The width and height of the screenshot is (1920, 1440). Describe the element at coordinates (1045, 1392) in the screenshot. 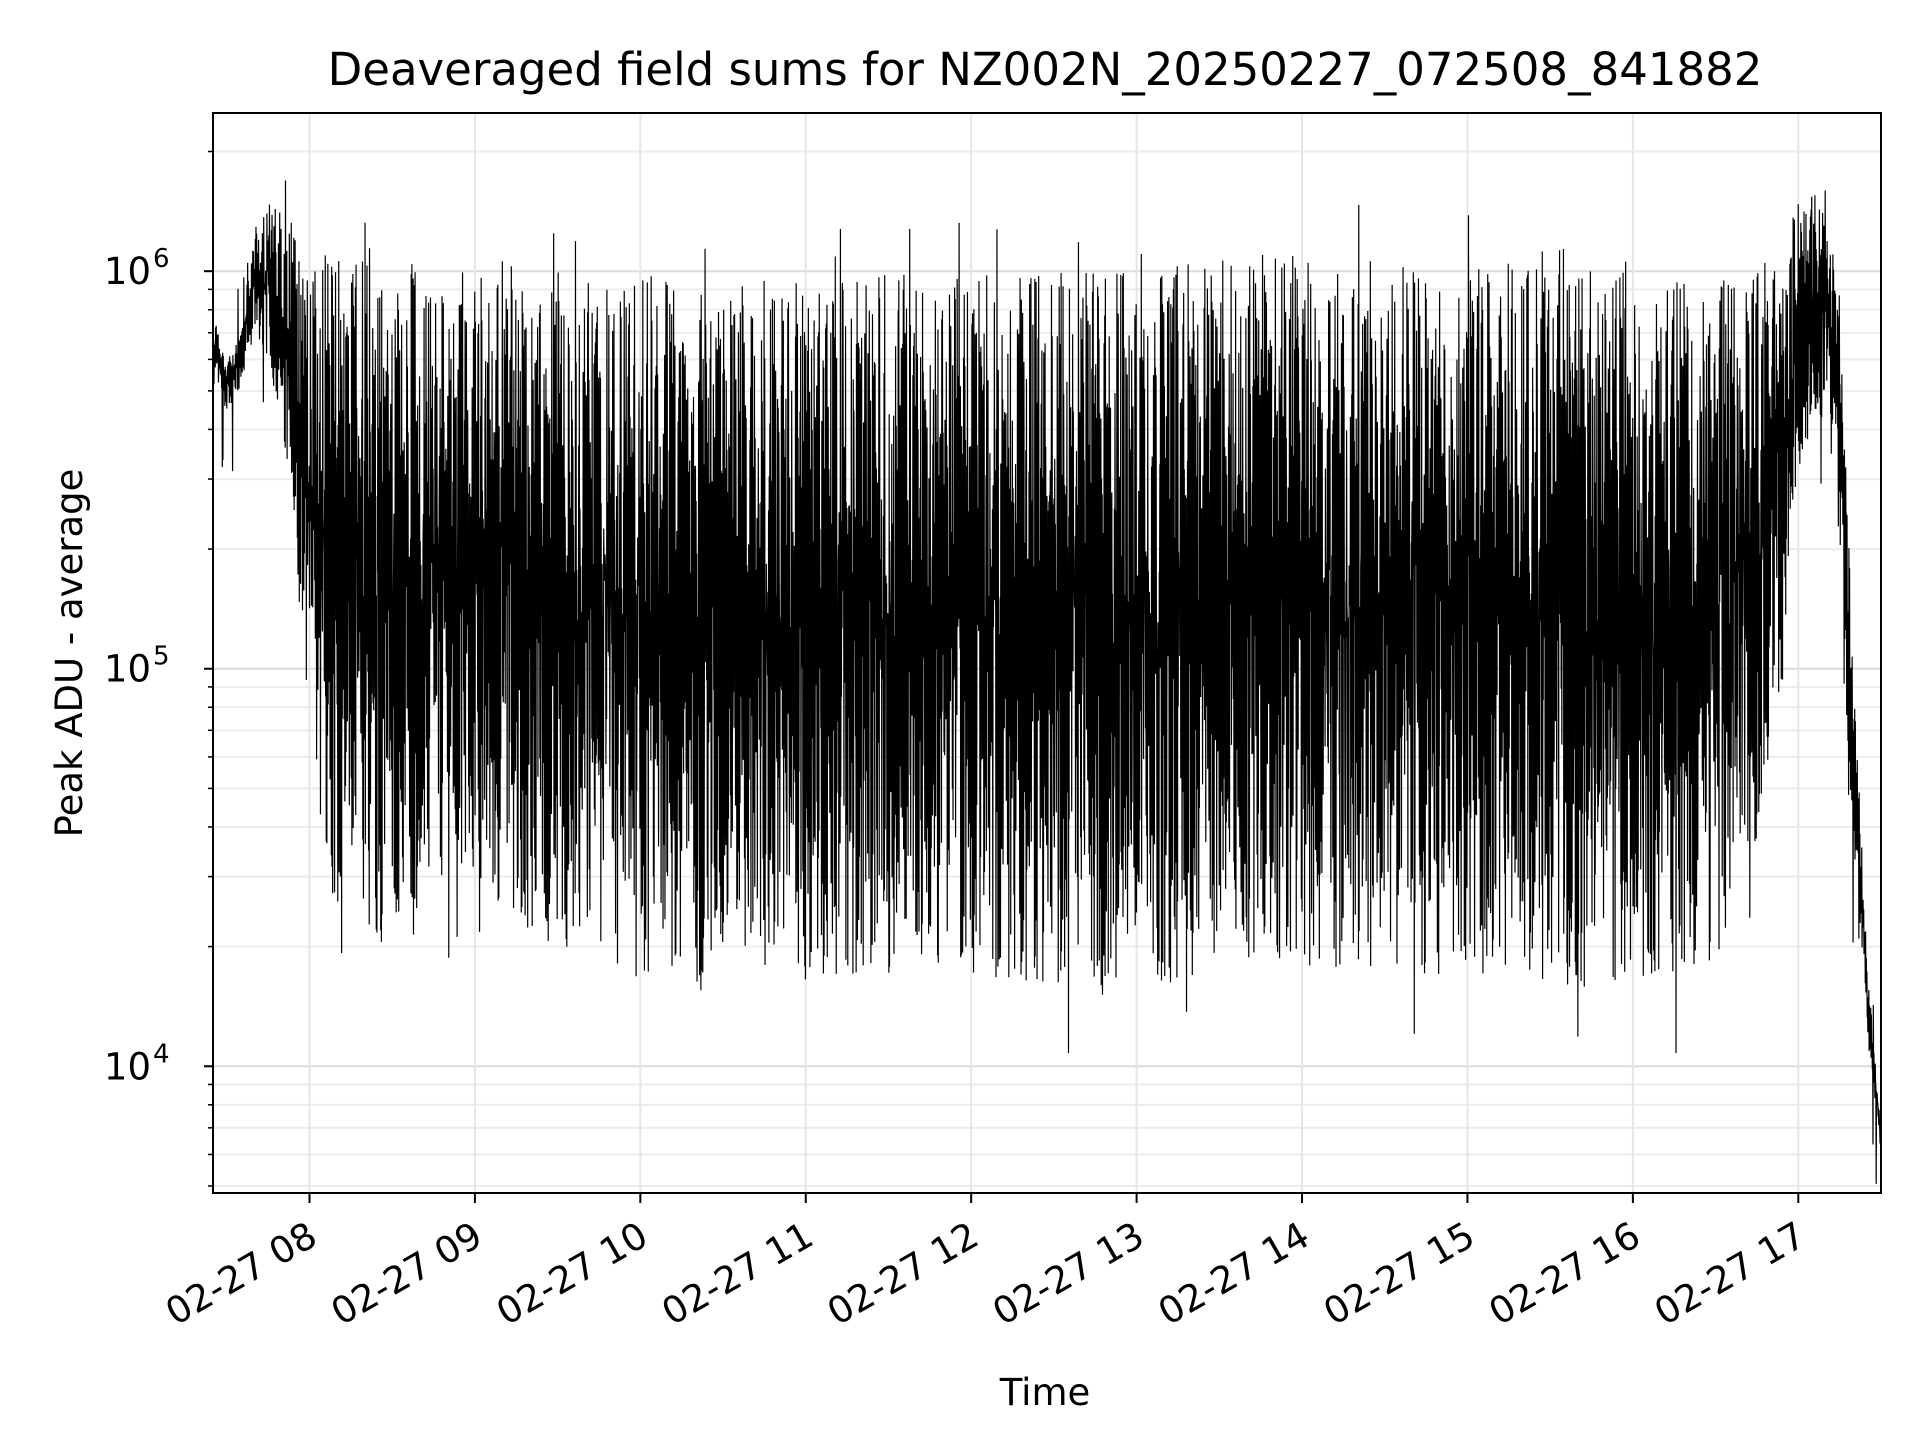

I see `x-axis-label: Time` at that location.